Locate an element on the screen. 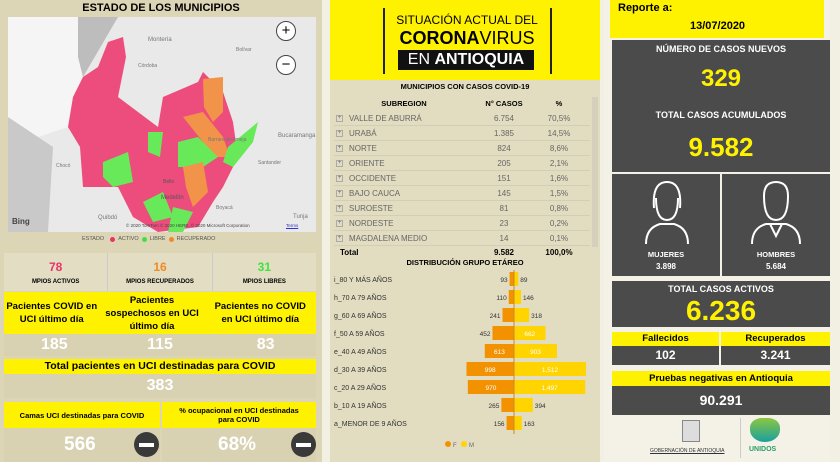 Image resolution: width=840 pixels, height=462 pixels. table-row: + OCCIDENTE 151 1,6% is located at coordinates (462, 178).